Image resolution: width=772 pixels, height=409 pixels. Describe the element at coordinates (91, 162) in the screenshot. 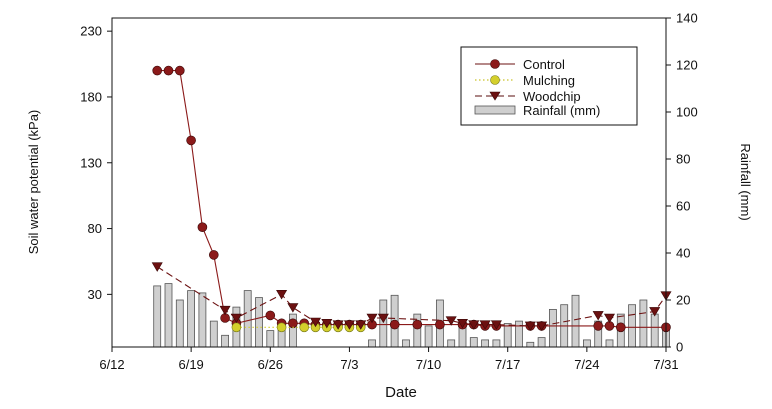

I see `y-left-tick-label: 130` at that location.